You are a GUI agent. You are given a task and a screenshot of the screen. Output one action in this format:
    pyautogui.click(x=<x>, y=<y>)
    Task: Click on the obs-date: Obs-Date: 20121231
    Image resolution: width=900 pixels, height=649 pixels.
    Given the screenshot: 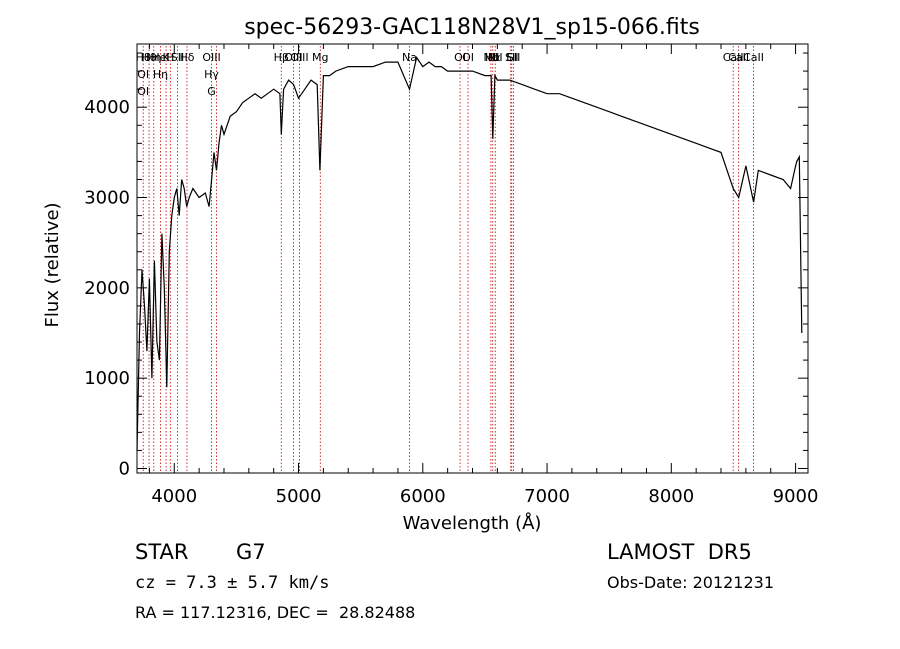 What is the action you would take?
    pyautogui.click(x=691, y=582)
    